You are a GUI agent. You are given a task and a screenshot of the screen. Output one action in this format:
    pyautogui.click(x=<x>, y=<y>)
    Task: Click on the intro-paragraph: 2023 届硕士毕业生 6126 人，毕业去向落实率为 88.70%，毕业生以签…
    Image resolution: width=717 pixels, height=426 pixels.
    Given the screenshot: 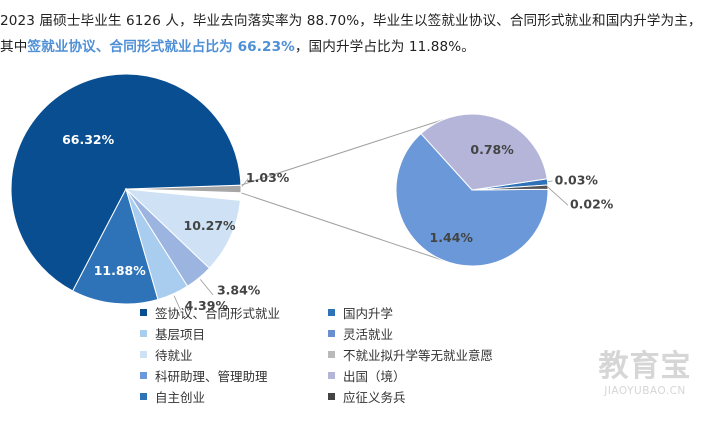 What is the action you would take?
    pyautogui.click(x=355, y=34)
    